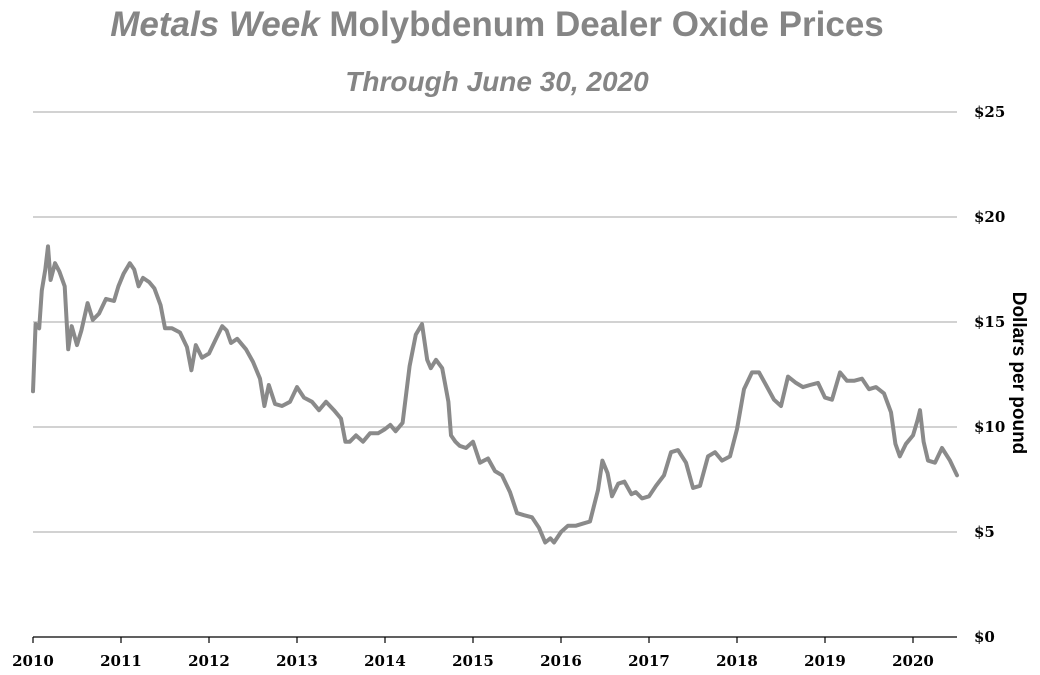  What do you see at coordinates (494, 639) in the screenshot?
I see `axes` at bounding box center [494, 639].